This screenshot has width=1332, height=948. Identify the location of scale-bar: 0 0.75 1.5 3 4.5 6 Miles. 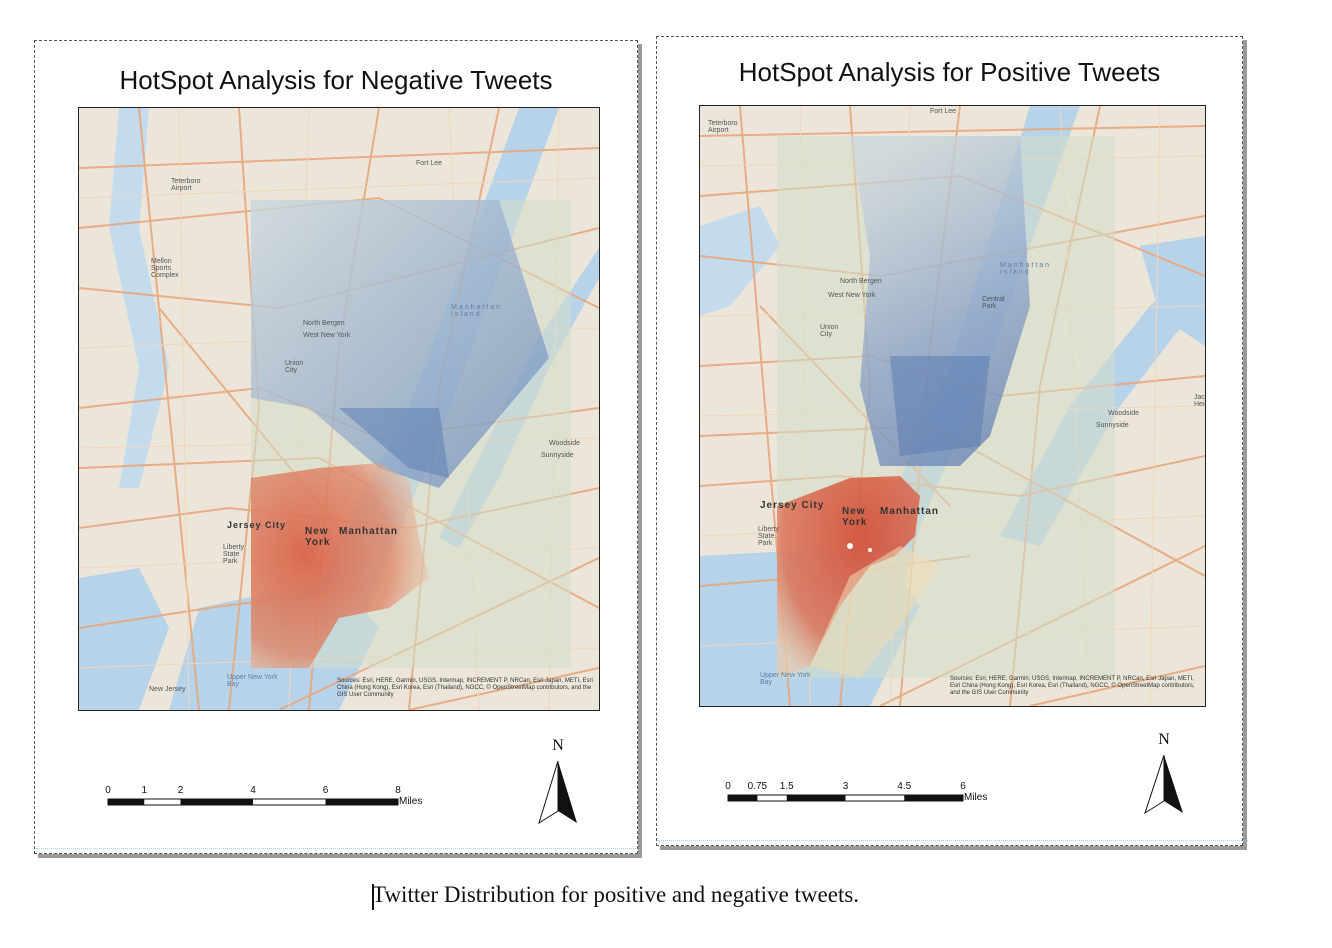
(886, 796).